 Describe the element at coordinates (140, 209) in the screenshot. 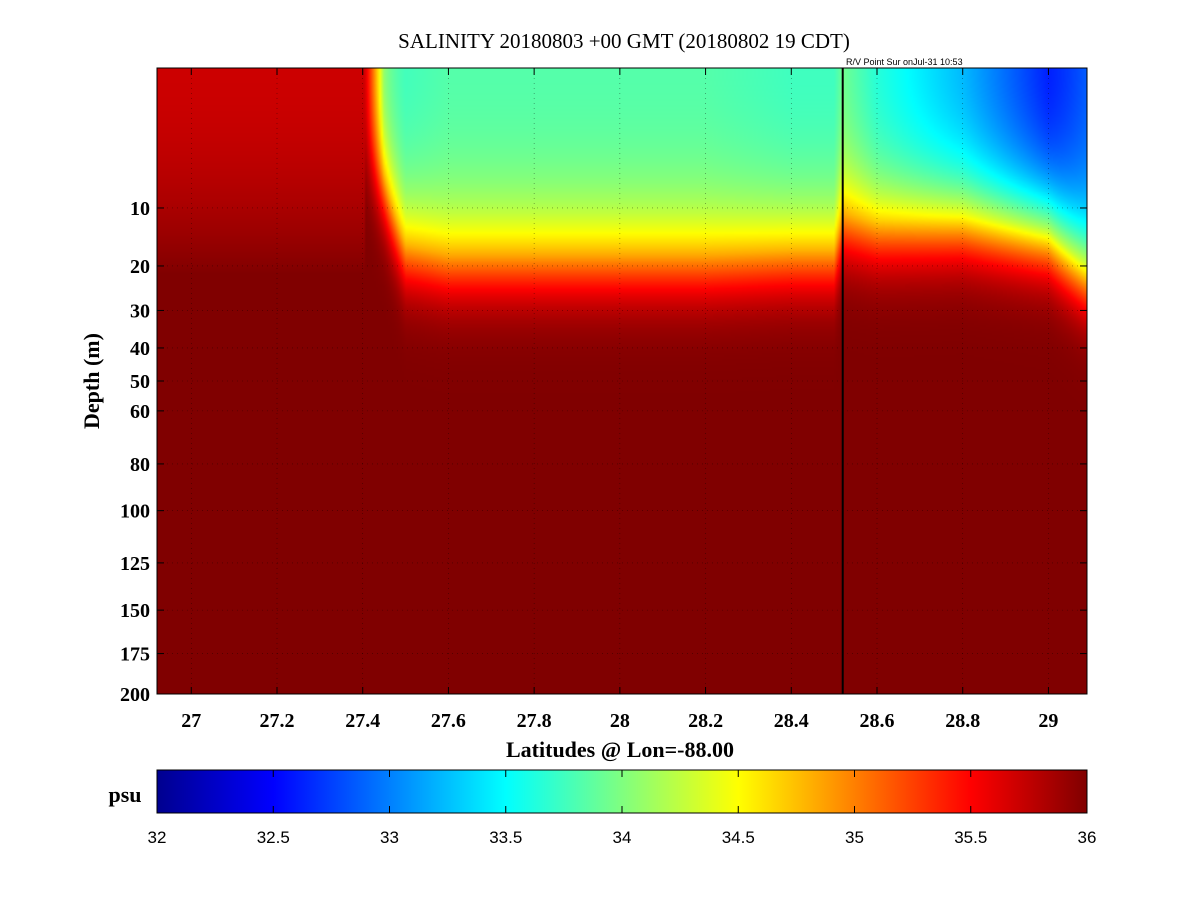

I see `y-tick-label: 10` at that location.